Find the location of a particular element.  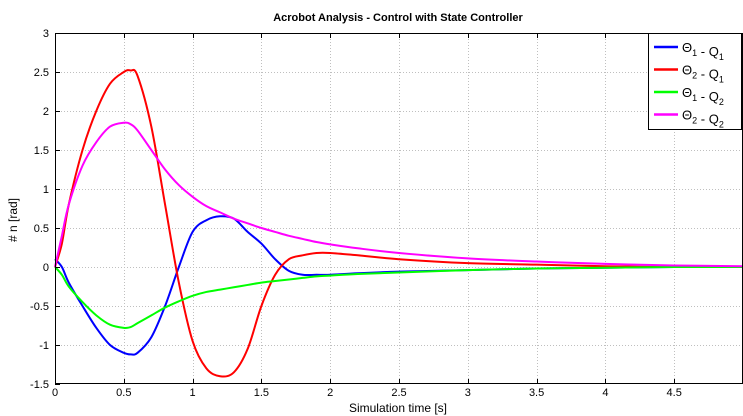

y-tick-label: 0 is located at coordinates (46, 268).